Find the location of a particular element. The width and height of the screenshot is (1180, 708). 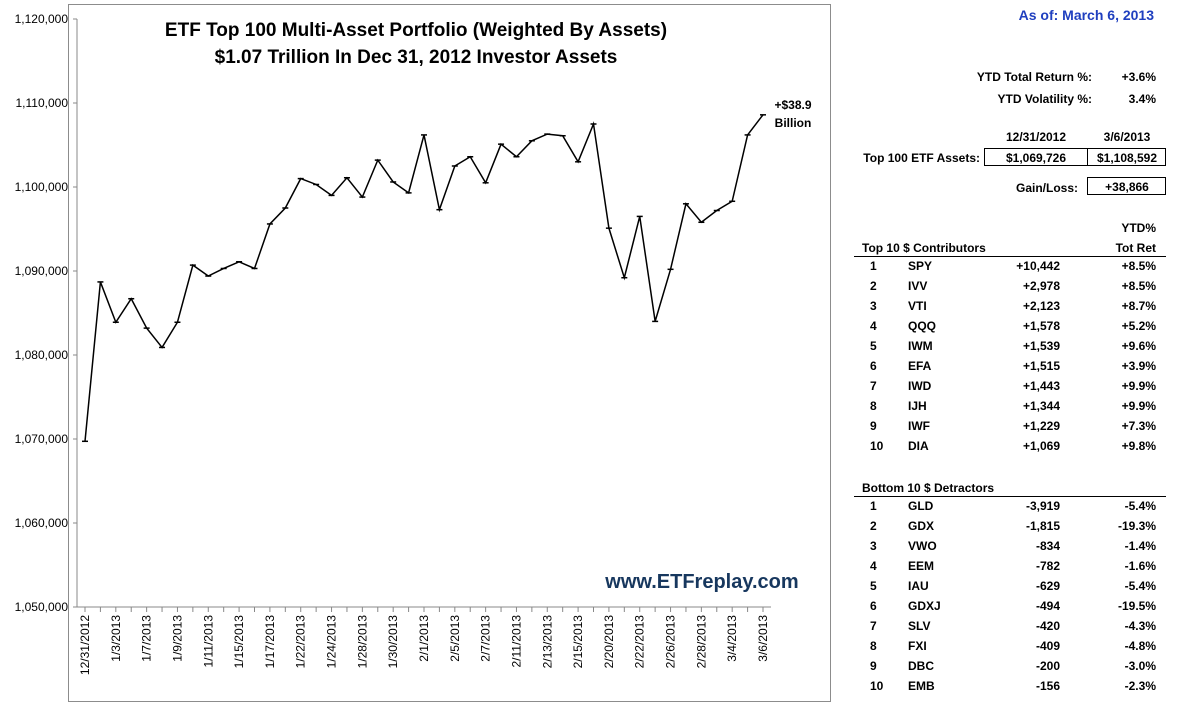

x-tick-label: 3/6/2013 is located at coordinates (763, 638).